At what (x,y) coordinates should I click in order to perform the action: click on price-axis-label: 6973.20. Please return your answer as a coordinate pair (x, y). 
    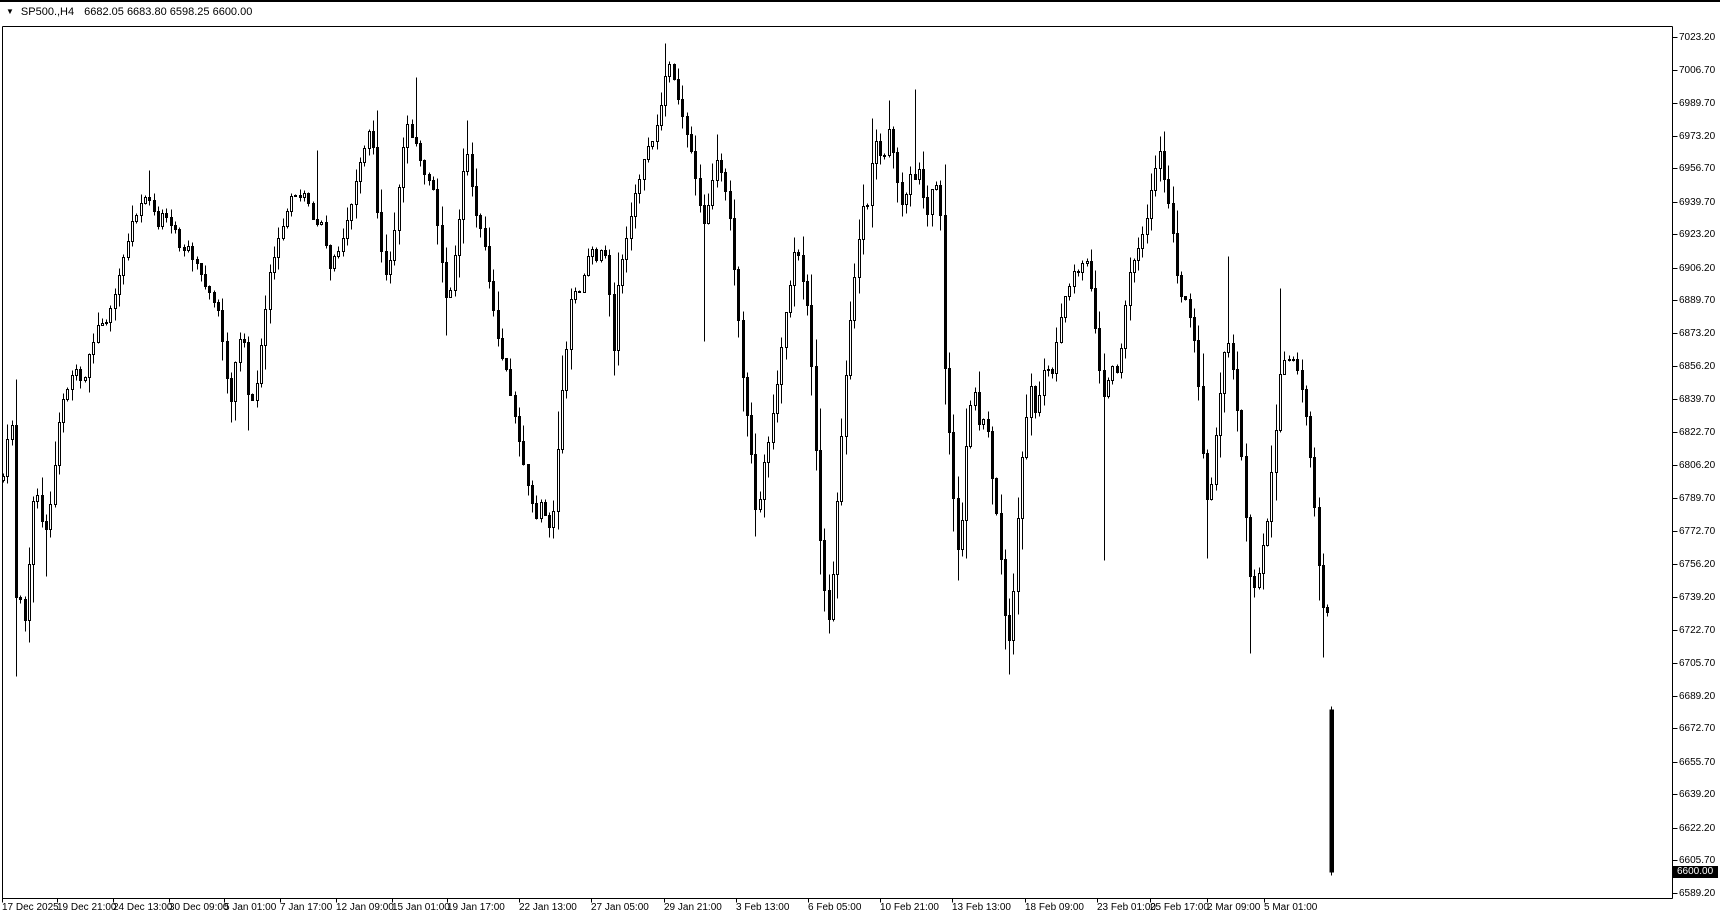
    Looking at the image, I should click on (1697, 136).